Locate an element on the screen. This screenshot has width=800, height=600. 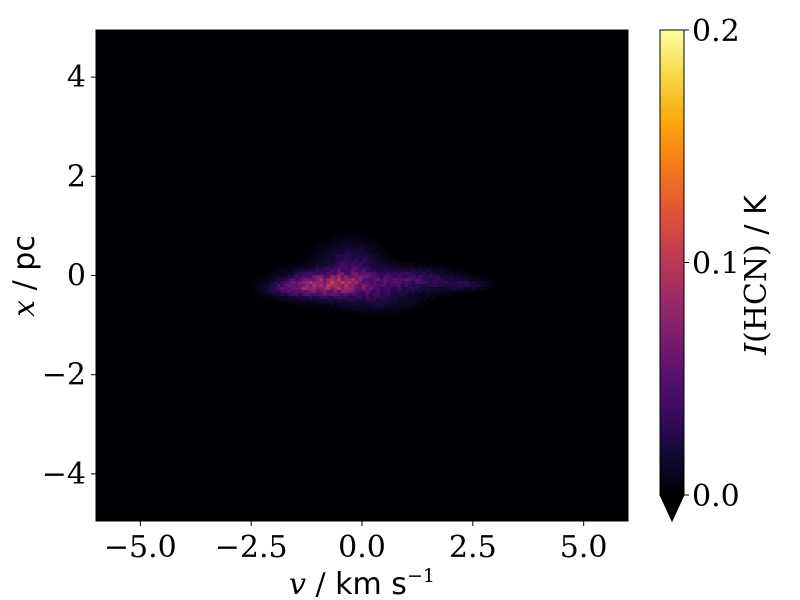
y-tick-label: −4 is located at coordinates (64, 474).